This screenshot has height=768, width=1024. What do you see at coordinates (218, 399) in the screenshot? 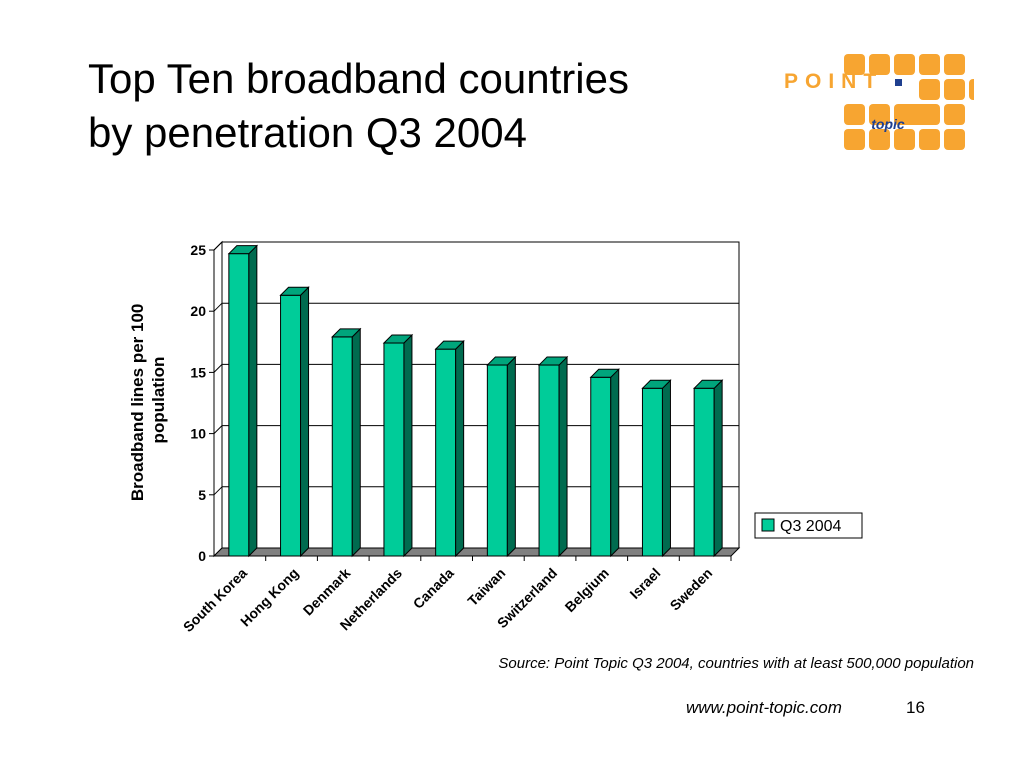
I see `side-wall` at bounding box center [218, 399].